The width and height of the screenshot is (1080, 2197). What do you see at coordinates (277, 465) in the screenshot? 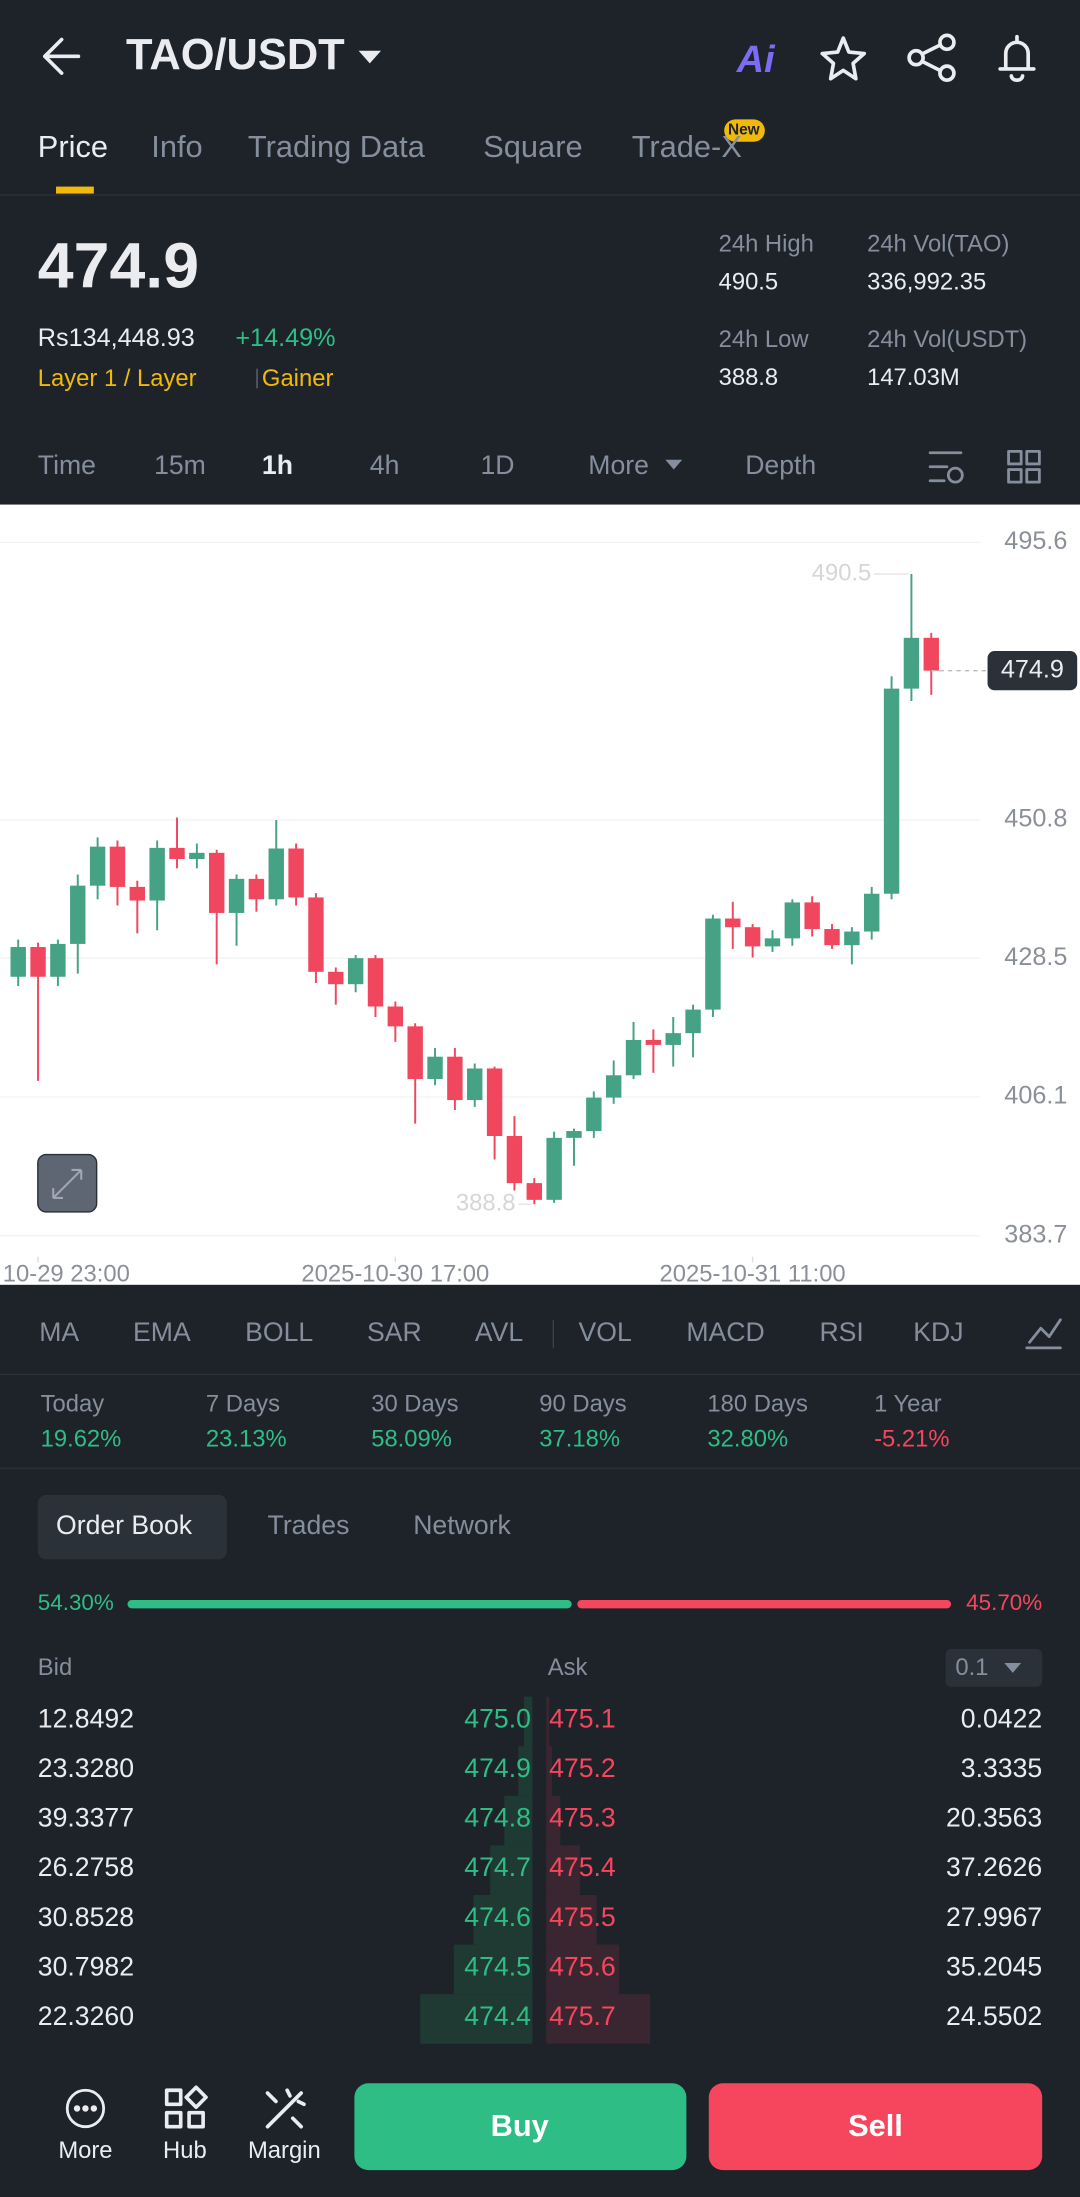
I see `interval-tab: 1h` at bounding box center [277, 465].